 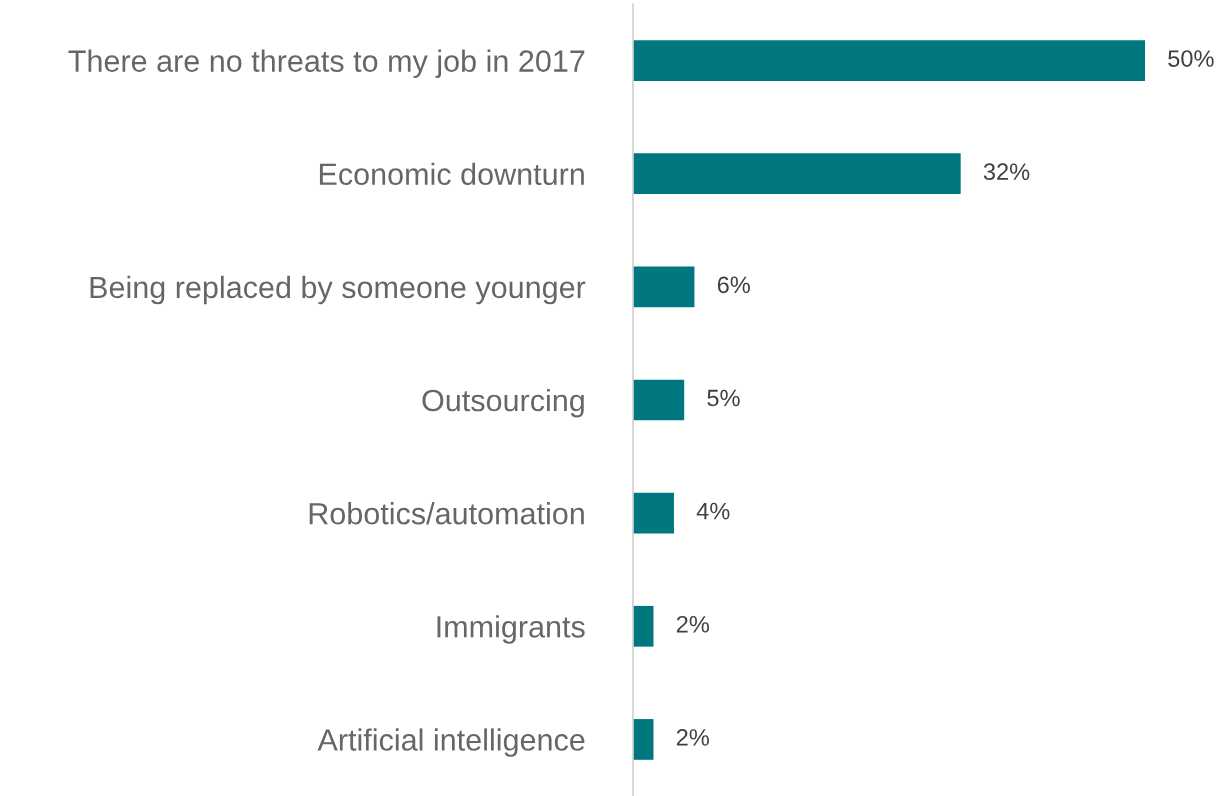 What do you see at coordinates (723, 398) in the screenshot?
I see `data-label: 5%` at bounding box center [723, 398].